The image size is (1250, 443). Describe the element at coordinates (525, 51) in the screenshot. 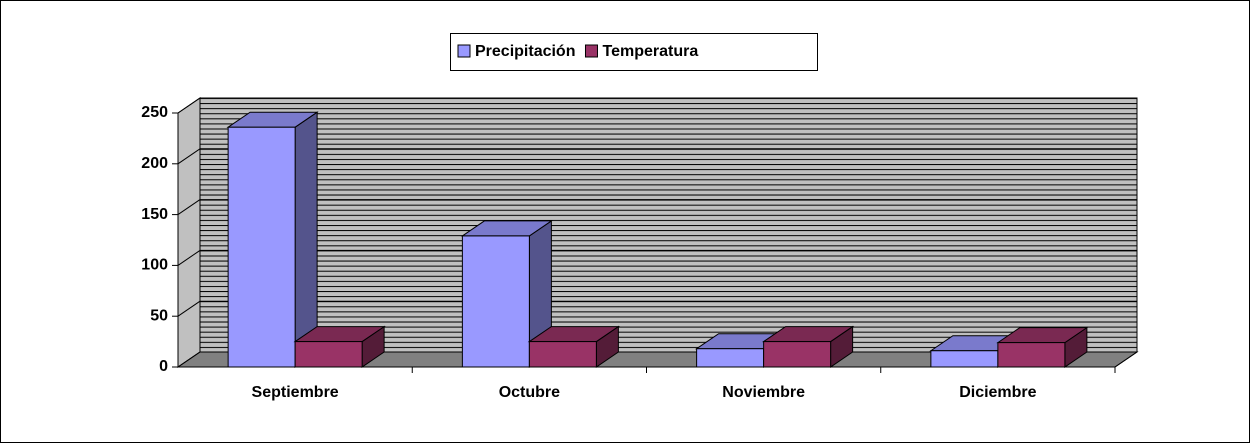

I see `legend-label: Precipitación` at that location.